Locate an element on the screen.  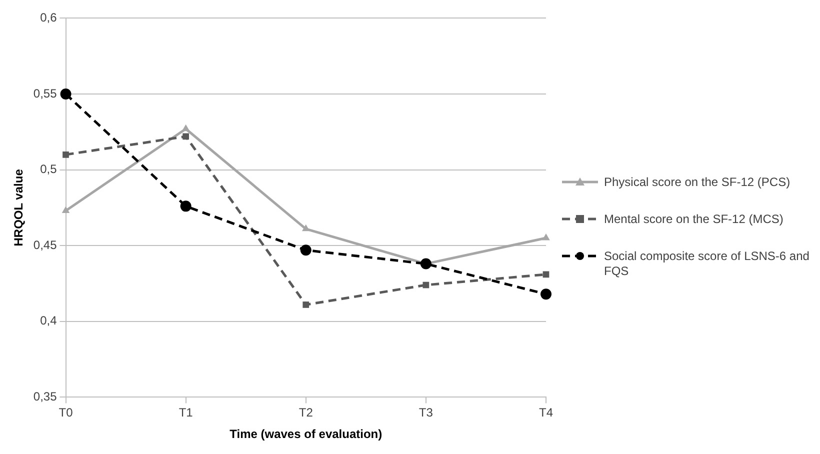
x-axis-title: Time (waves of evaluation) is located at coordinates (306, 434).